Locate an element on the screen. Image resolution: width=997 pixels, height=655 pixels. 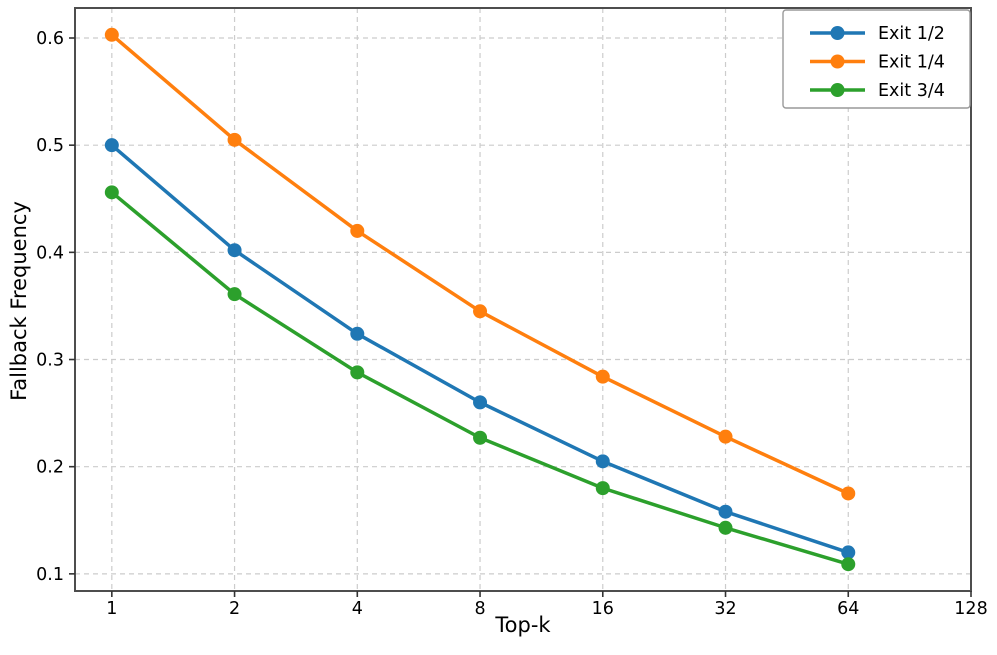
x-tick-label: 16 is located at coordinates (603, 609).